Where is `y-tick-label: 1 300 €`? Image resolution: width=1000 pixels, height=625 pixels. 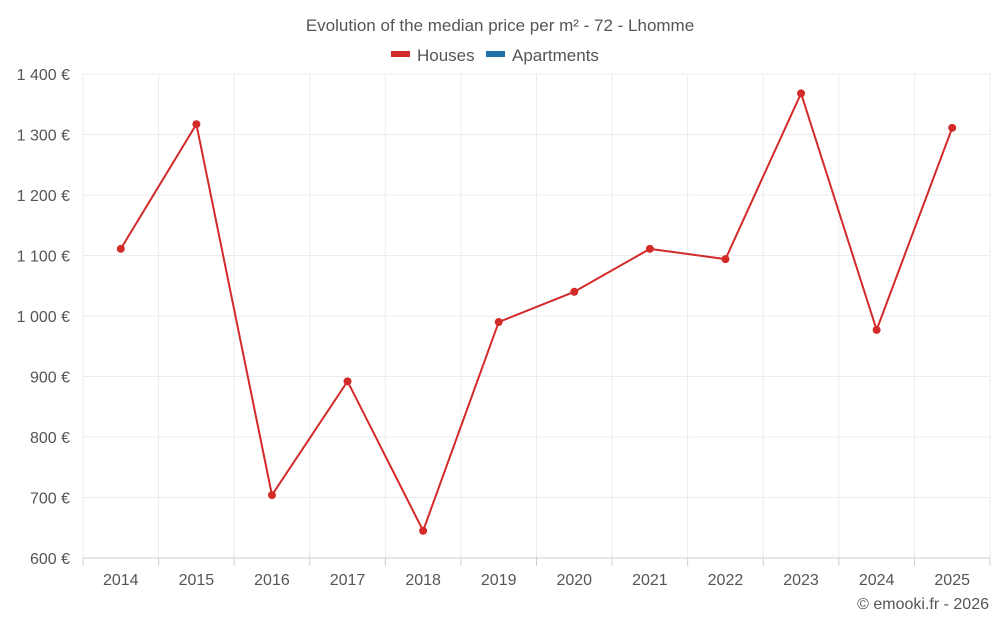
y-tick-label: 1 300 € is located at coordinates (43, 136).